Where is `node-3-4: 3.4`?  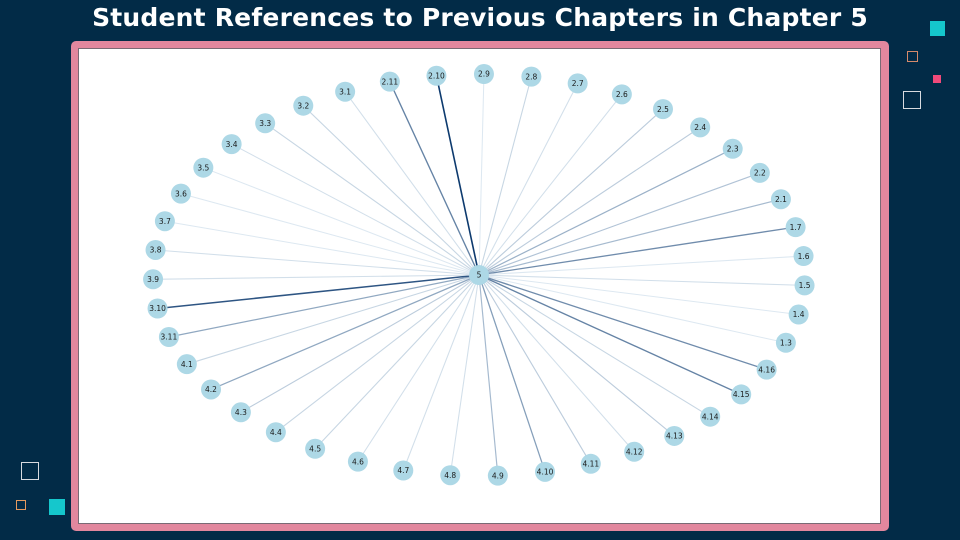 node-3-4: 3.4 is located at coordinates (231, 144).